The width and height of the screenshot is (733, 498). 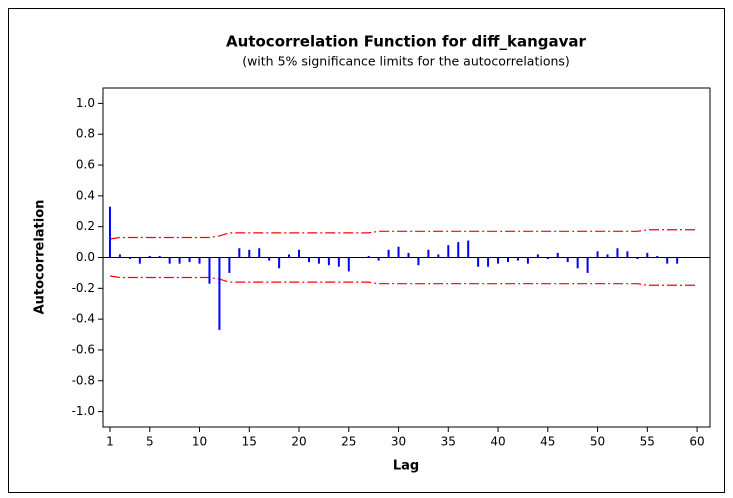 I want to click on y-tick-label: 0.2, so click(x=85, y=226).